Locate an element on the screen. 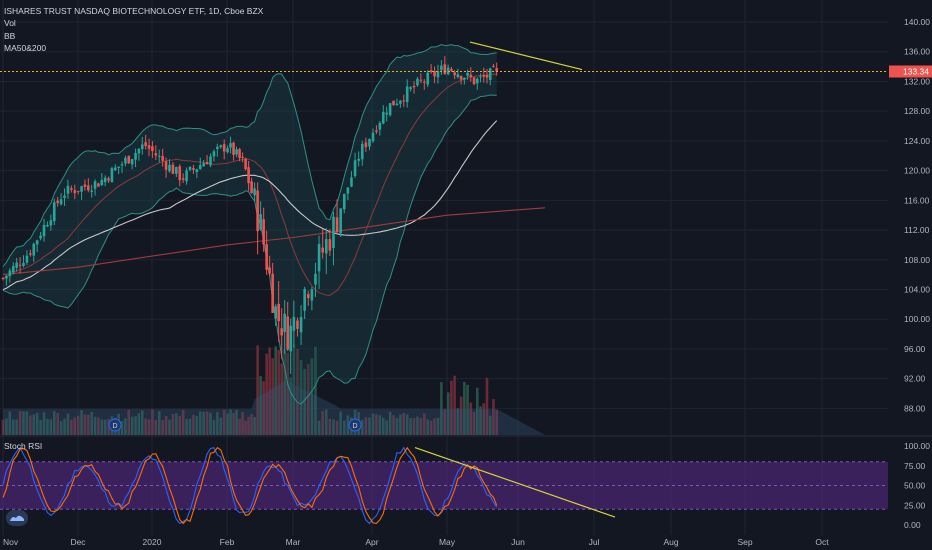 The height and width of the screenshot is (550, 932). price-tick-label: 92.00 is located at coordinates (915, 379).